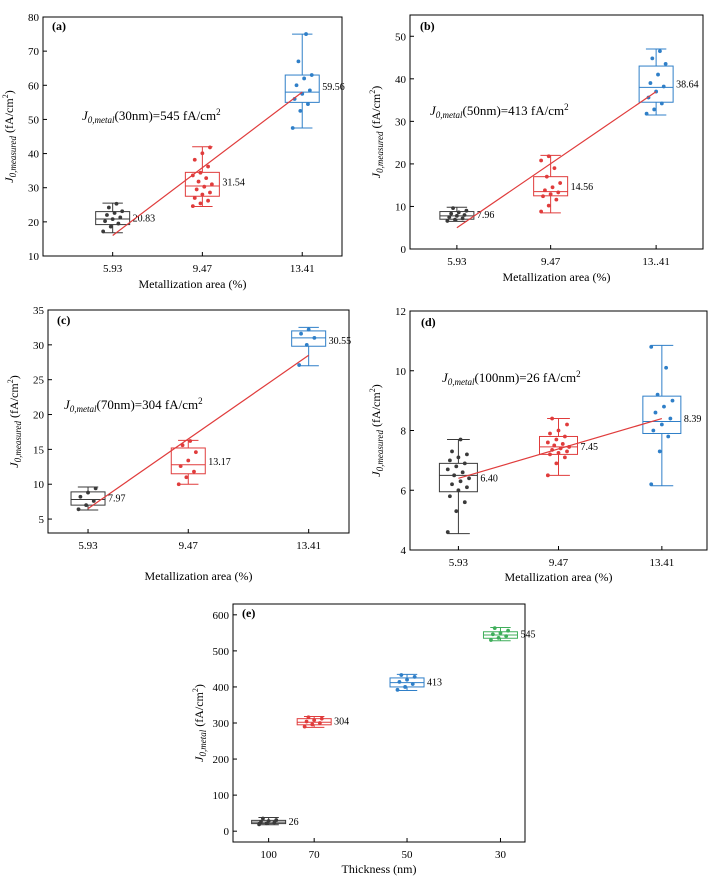  I want to click on y-tick-label: 8, so click(404, 432).